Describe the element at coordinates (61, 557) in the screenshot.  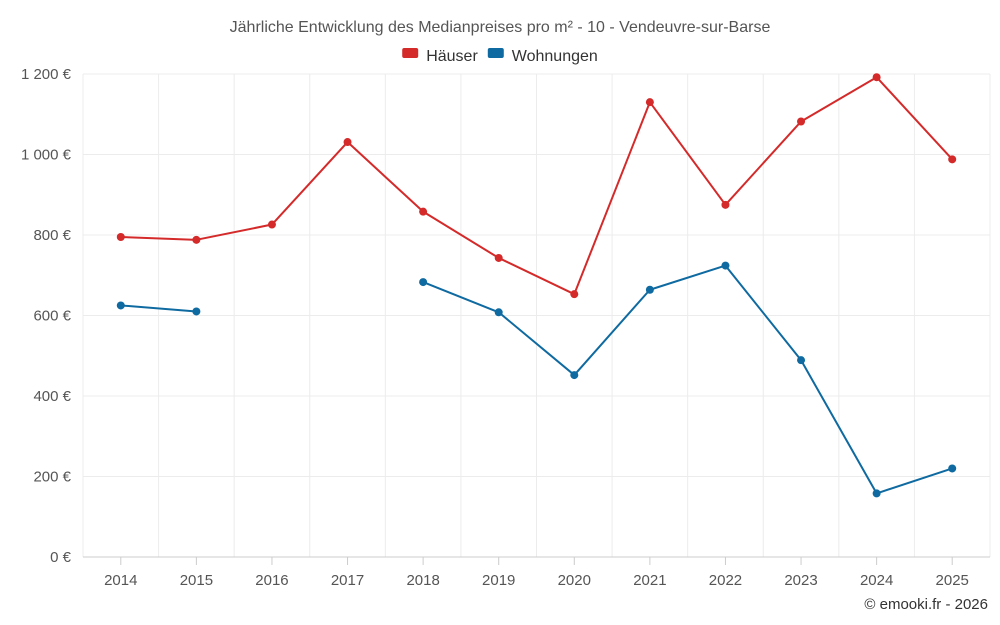
I see `y-tick-label: 0 €` at that location.